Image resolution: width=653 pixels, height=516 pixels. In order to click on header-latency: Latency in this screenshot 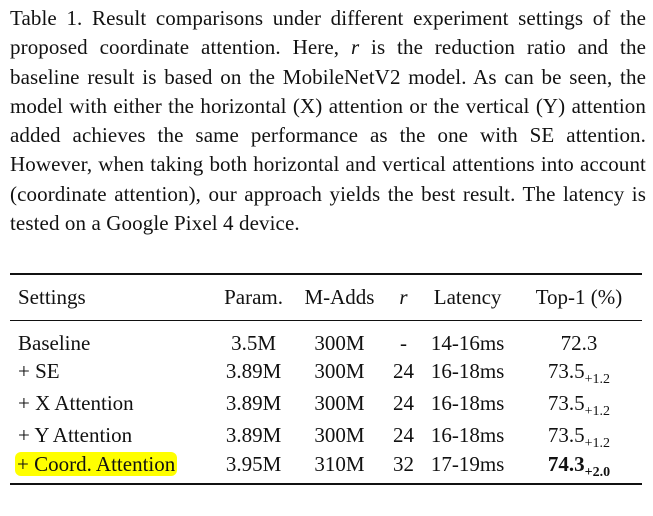, I will do `click(467, 296)`.